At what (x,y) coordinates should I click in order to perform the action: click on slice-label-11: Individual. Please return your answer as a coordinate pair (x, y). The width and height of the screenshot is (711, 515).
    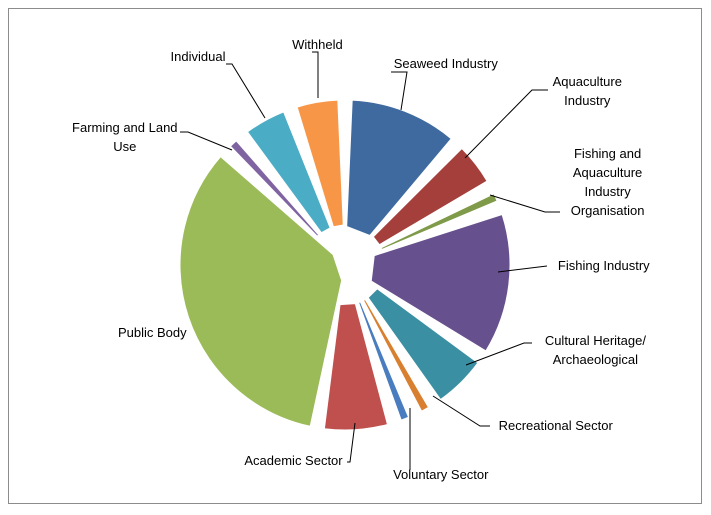
    Looking at the image, I should click on (198, 56).